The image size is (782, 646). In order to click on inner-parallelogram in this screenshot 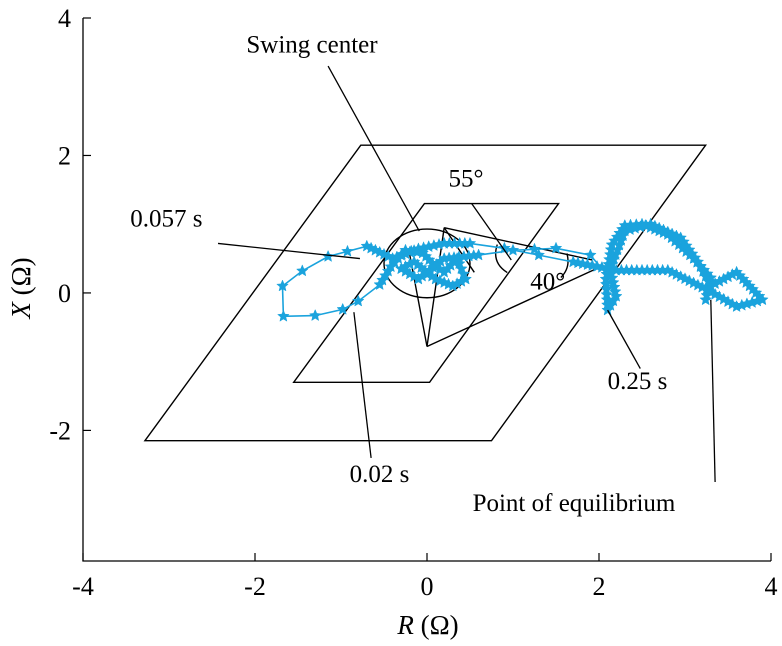, I will do `click(426, 292)`.